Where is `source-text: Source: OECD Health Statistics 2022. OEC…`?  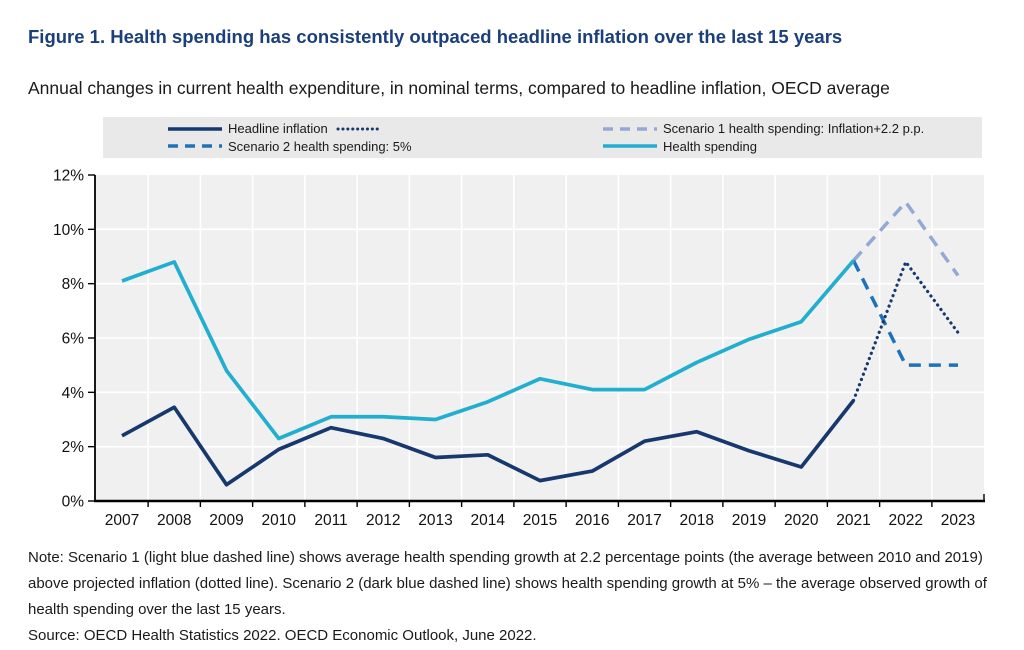 source-text: Source: OECD Health Statistics 2022. OEC… is located at coordinates (282, 635).